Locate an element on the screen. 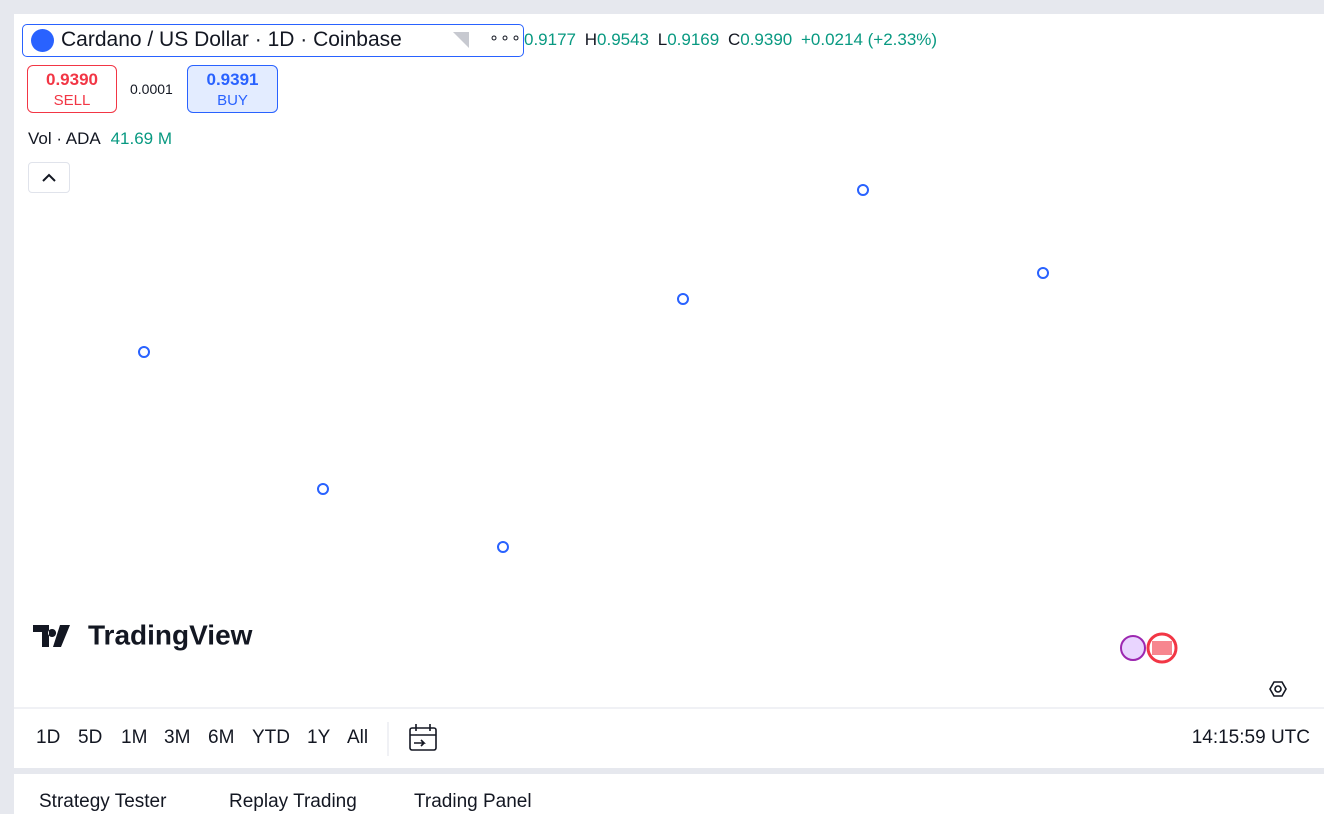  calendar is located at coordinates (423, 739).